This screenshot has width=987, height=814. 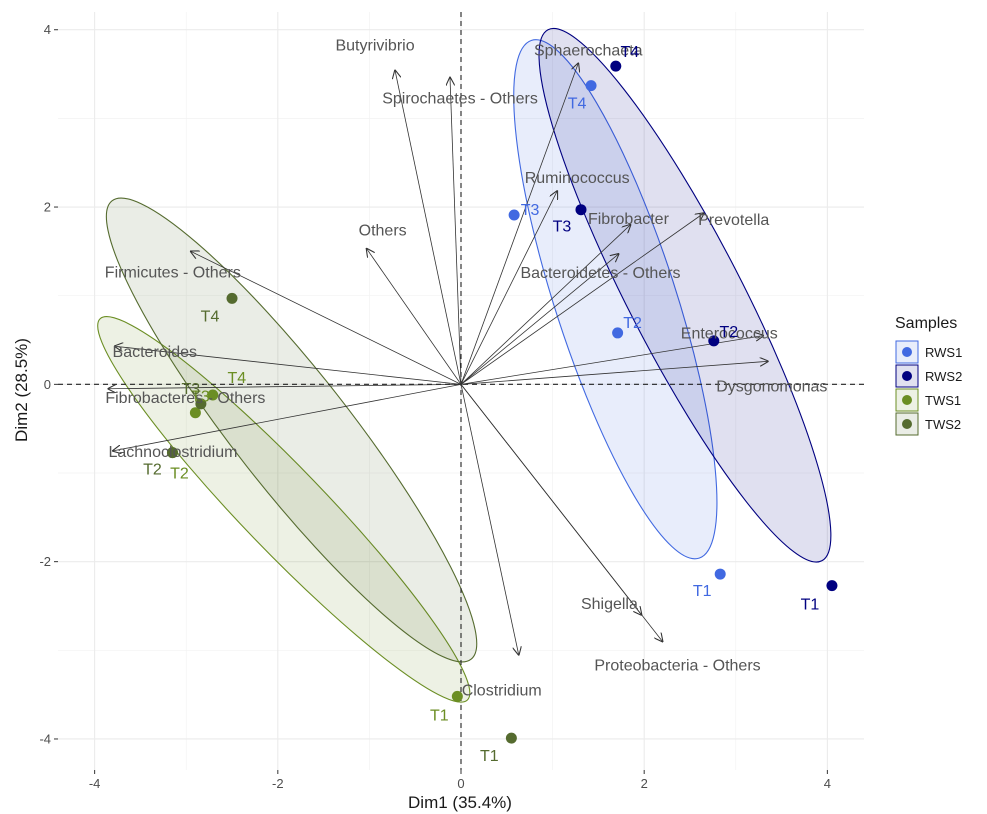 What do you see at coordinates (677, 665) in the screenshot?
I see `variable-label: Proteobacteria - Others` at bounding box center [677, 665].